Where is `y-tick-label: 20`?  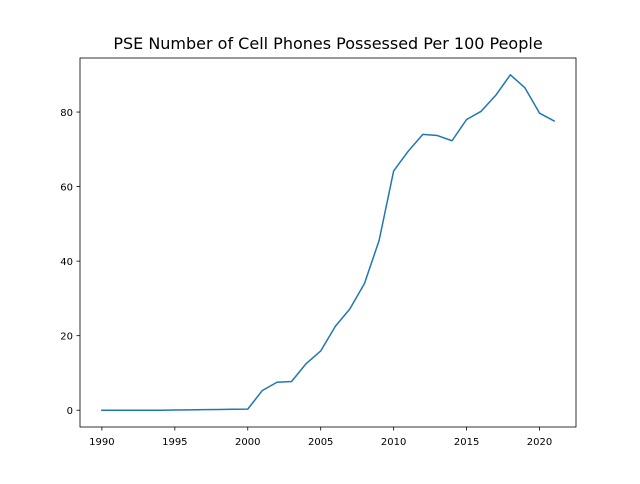
y-tick-label: 20 is located at coordinates (66, 337).